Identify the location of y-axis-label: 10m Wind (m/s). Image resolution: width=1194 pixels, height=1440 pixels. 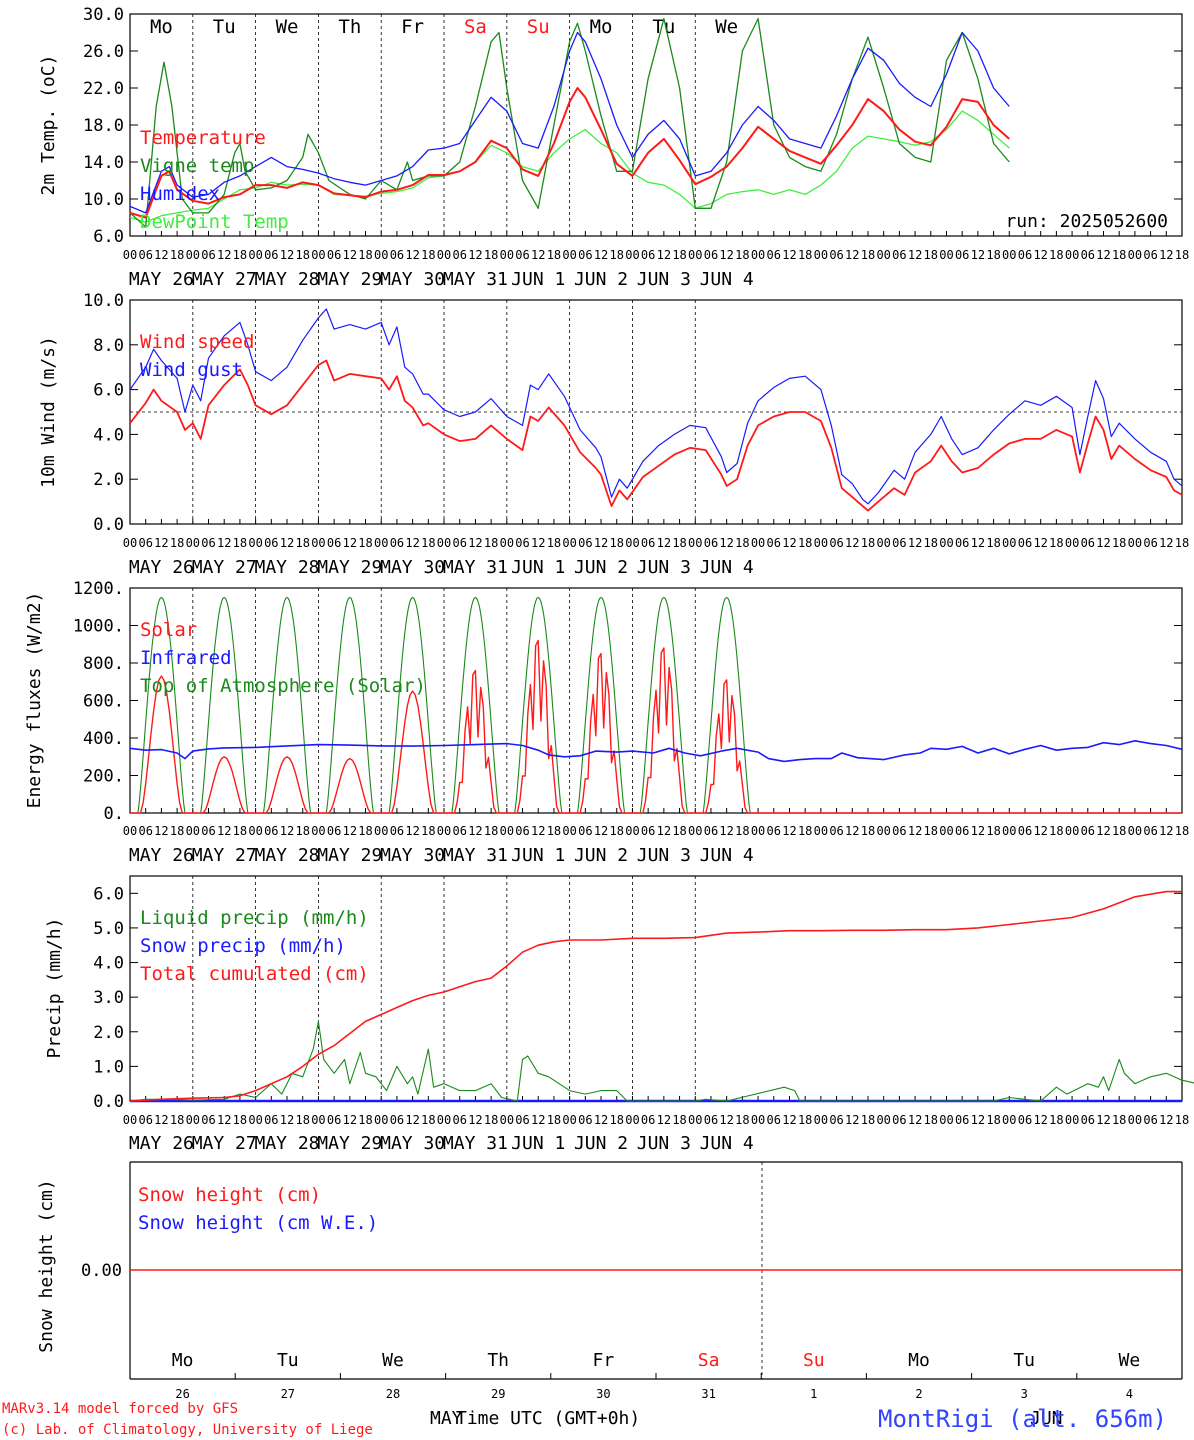
(48, 412).